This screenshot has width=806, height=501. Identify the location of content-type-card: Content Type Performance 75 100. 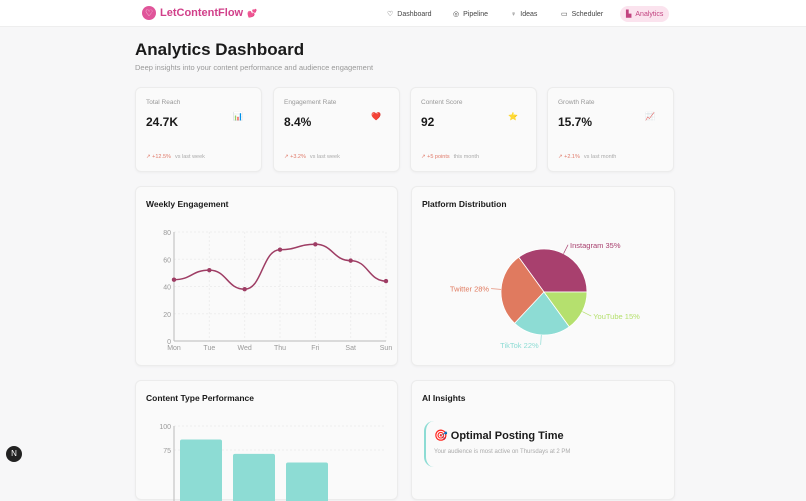
(266, 440).